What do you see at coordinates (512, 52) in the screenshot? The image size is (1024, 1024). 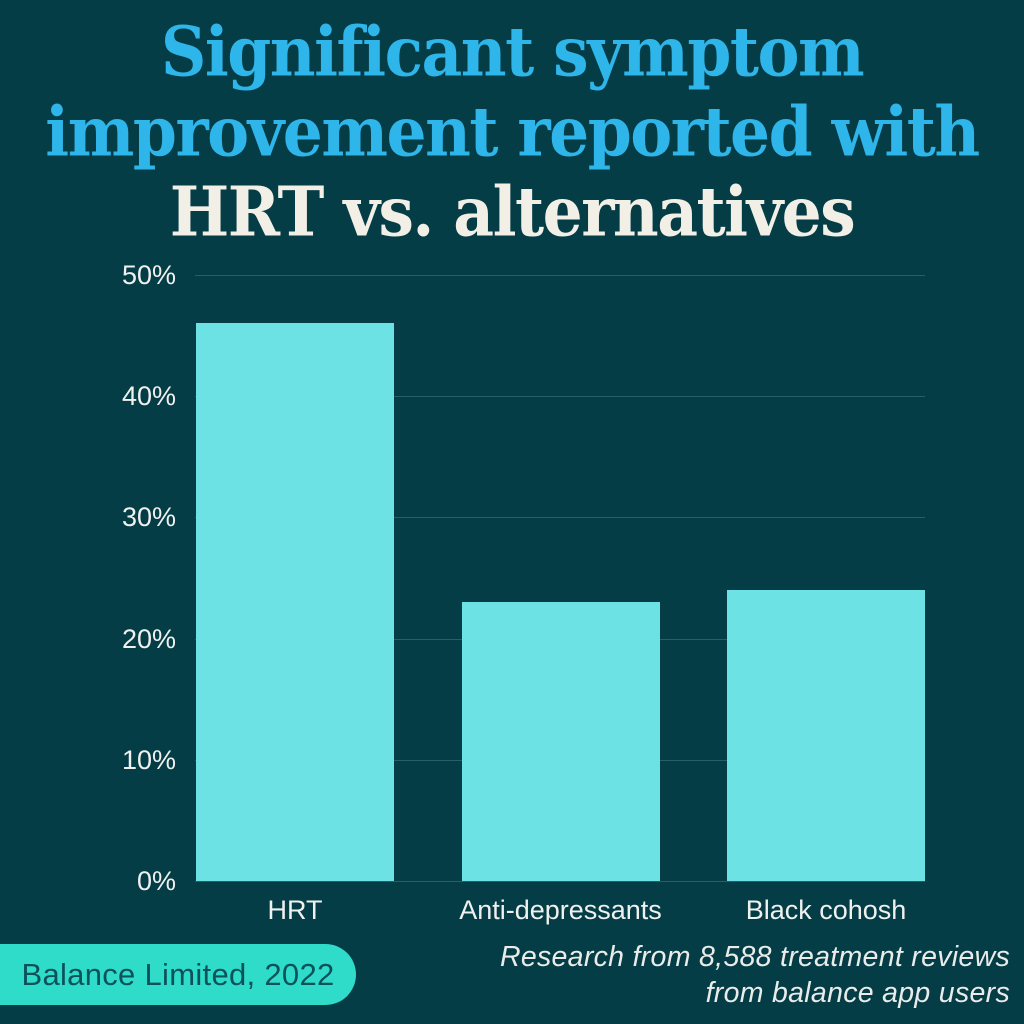 I see `title-line-1: Significant symptom` at bounding box center [512, 52].